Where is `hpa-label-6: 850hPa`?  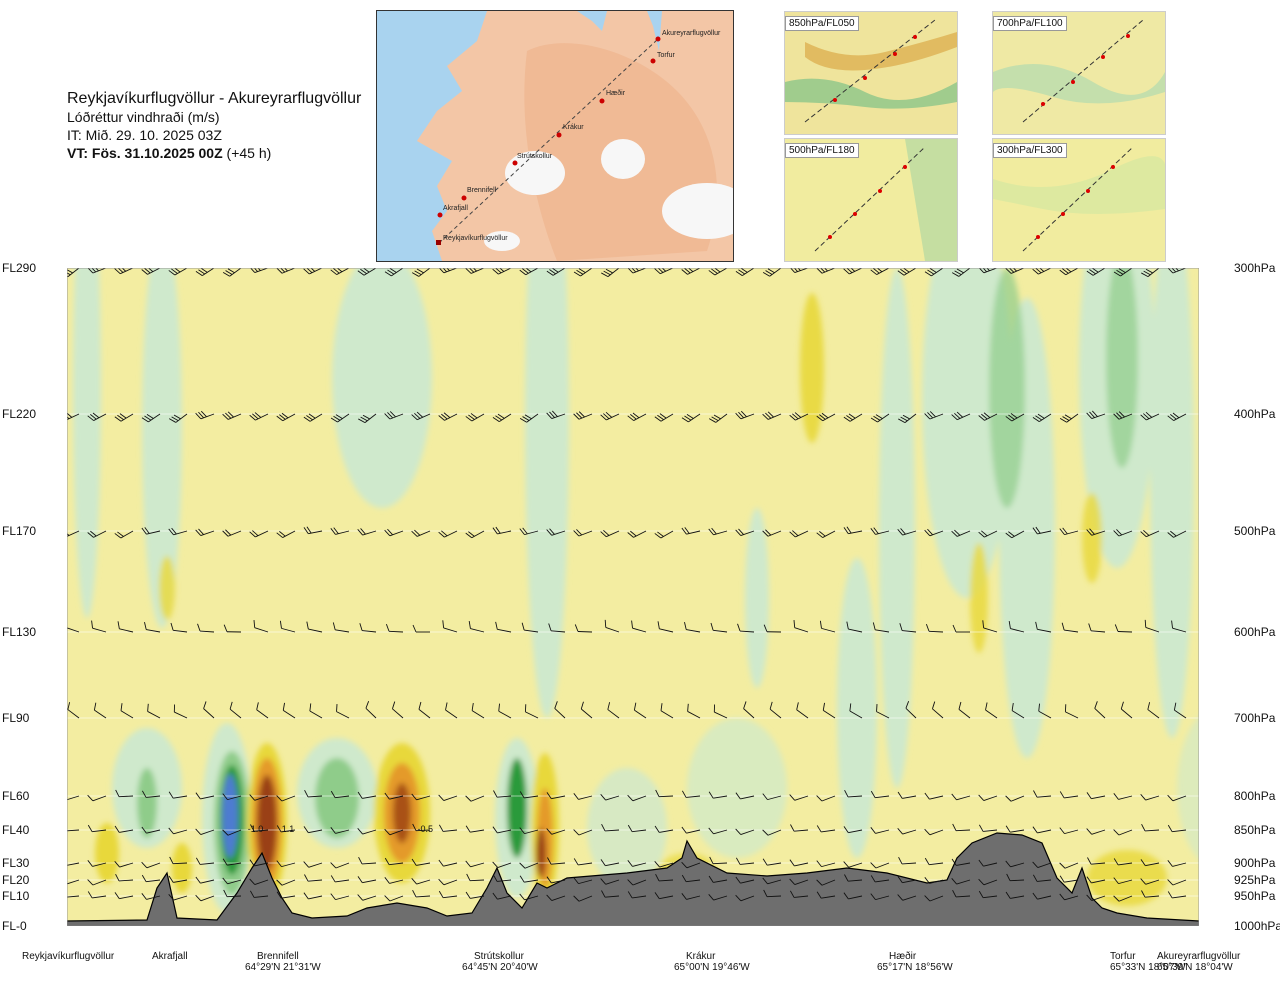 hpa-label-6: 850hPa is located at coordinates (1255, 830).